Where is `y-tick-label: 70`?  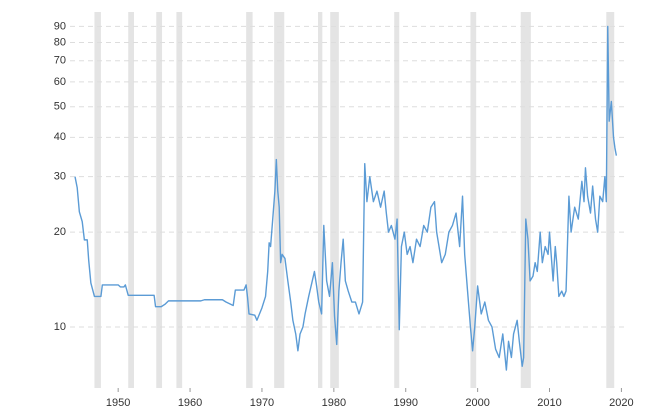
y-tick-label: 70 is located at coordinates (60, 61).